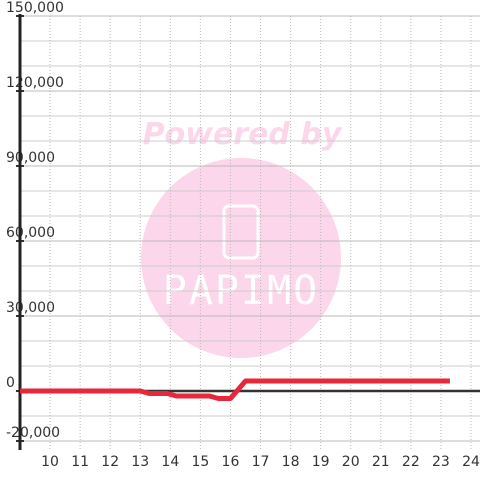 This screenshot has width=480, height=484. Describe the element at coordinates (231, 462) in the screenshot. I see `x-tick-label: 16` at that location.